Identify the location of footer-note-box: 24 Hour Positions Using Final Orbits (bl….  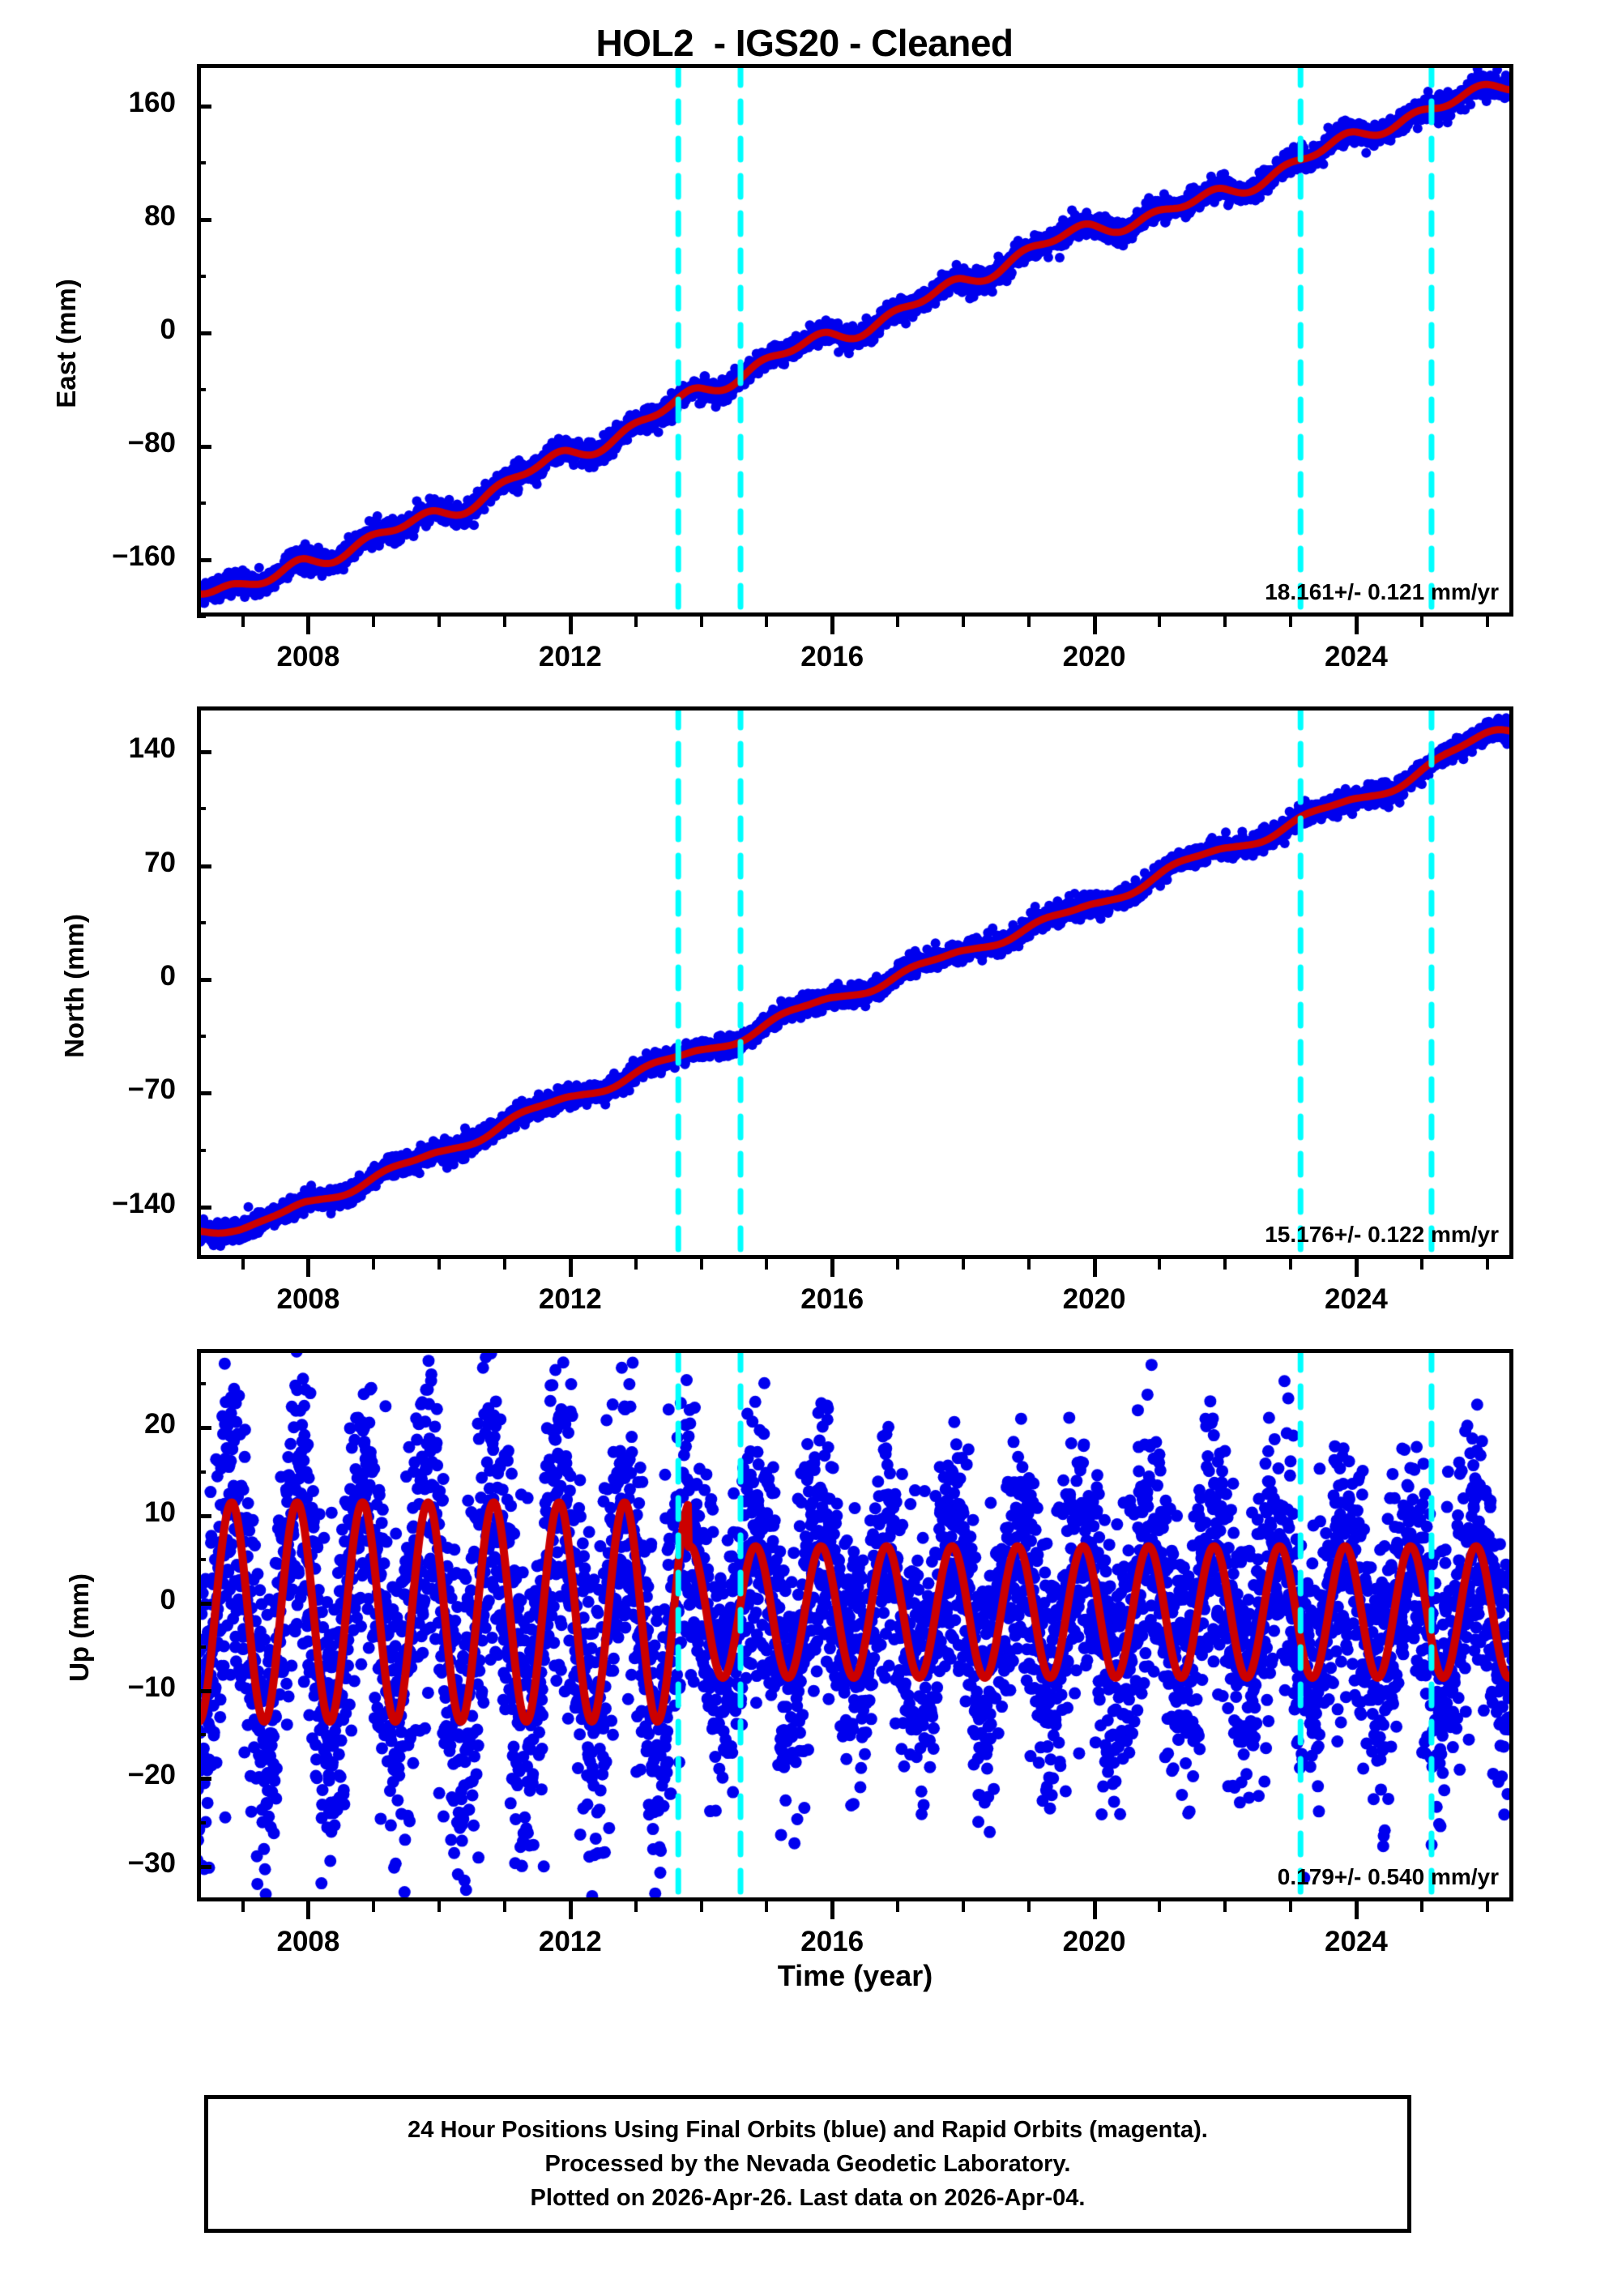
(807, 2164).